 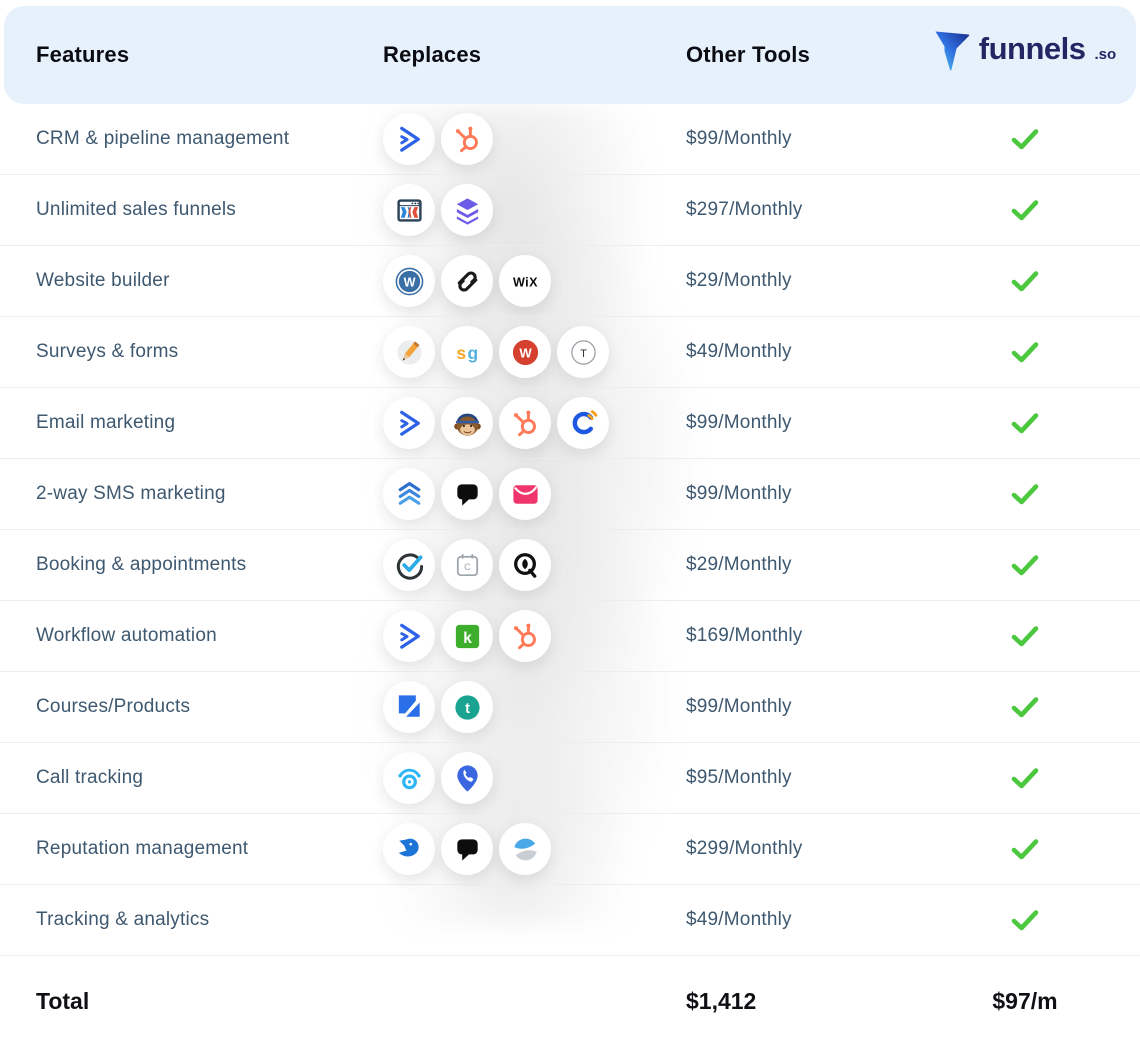 I want to click on feature-label: Booking & appointments, so click(x=141, y=564).